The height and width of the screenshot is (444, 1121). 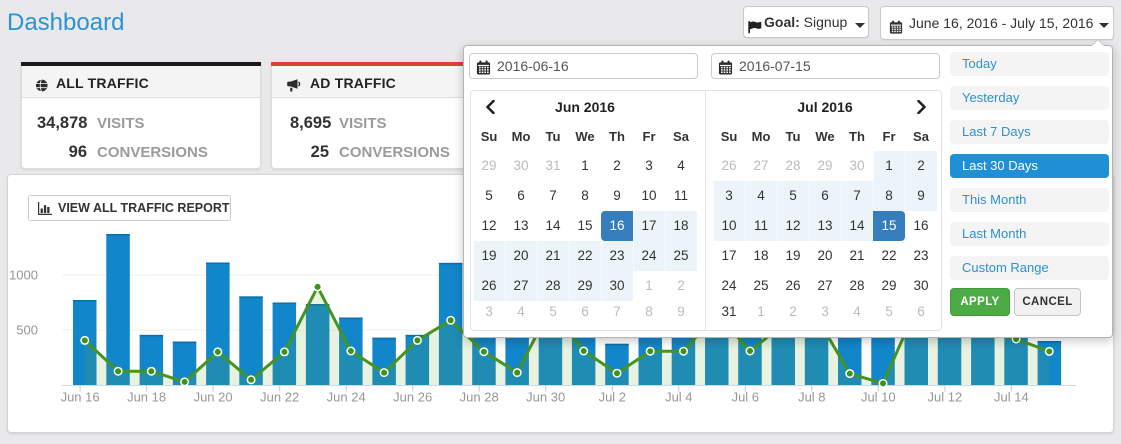 What do you see at coordinates (545, 397) in the screenshot?
I see `svg-text: Jun 30` at bounding box center [545, 397].